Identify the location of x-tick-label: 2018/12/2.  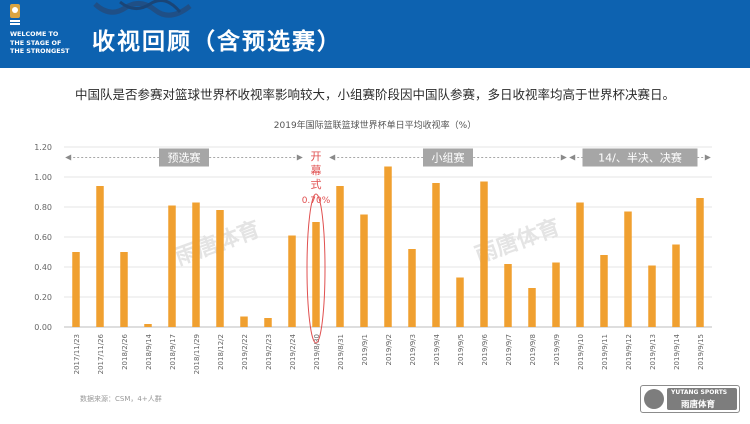
(221, 352).